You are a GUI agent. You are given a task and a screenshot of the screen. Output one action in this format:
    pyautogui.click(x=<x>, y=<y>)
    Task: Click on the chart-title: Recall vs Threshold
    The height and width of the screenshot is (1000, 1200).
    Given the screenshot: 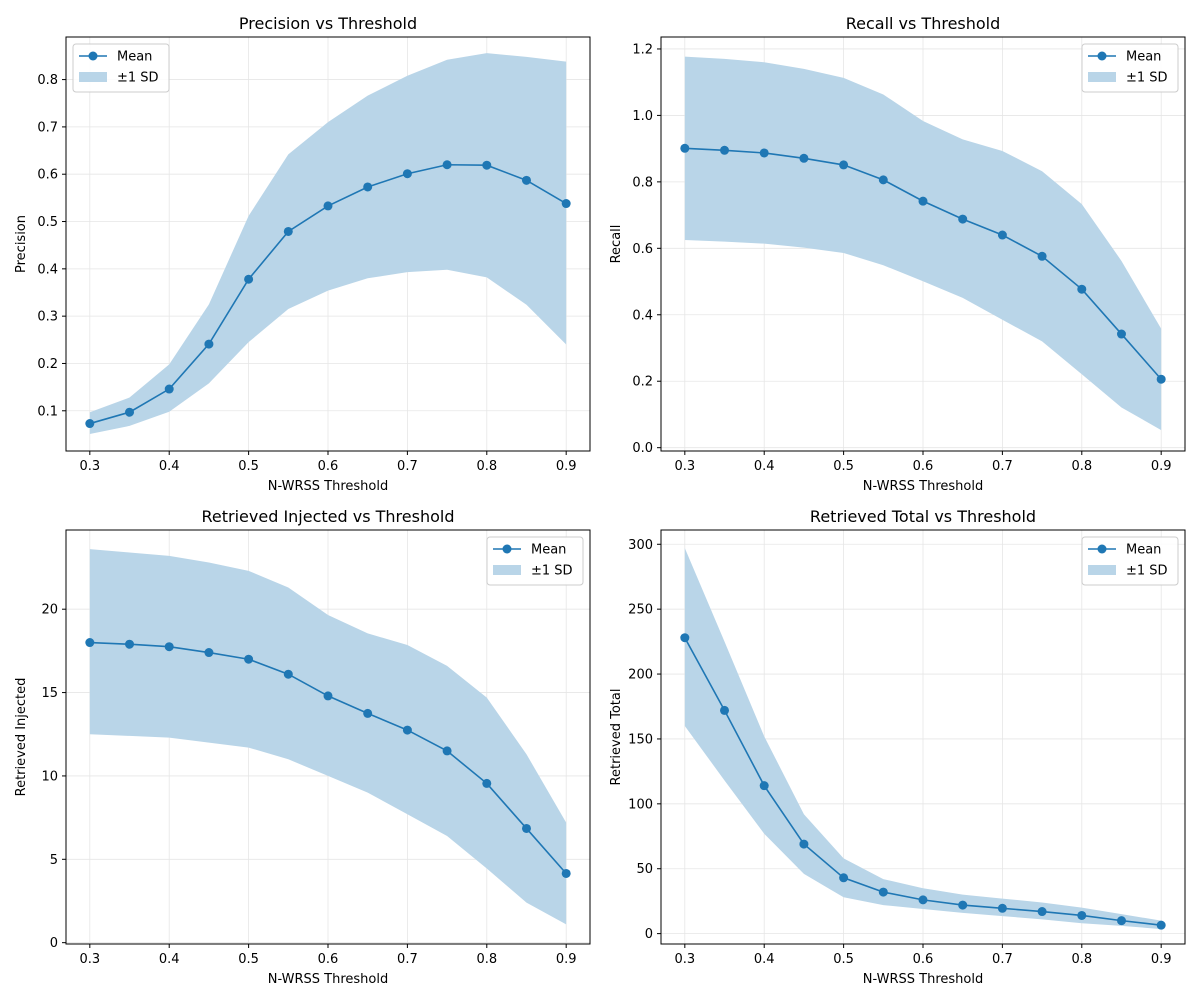 What is the action you would take?
    pyautogui.click(x=923, y=23)
    